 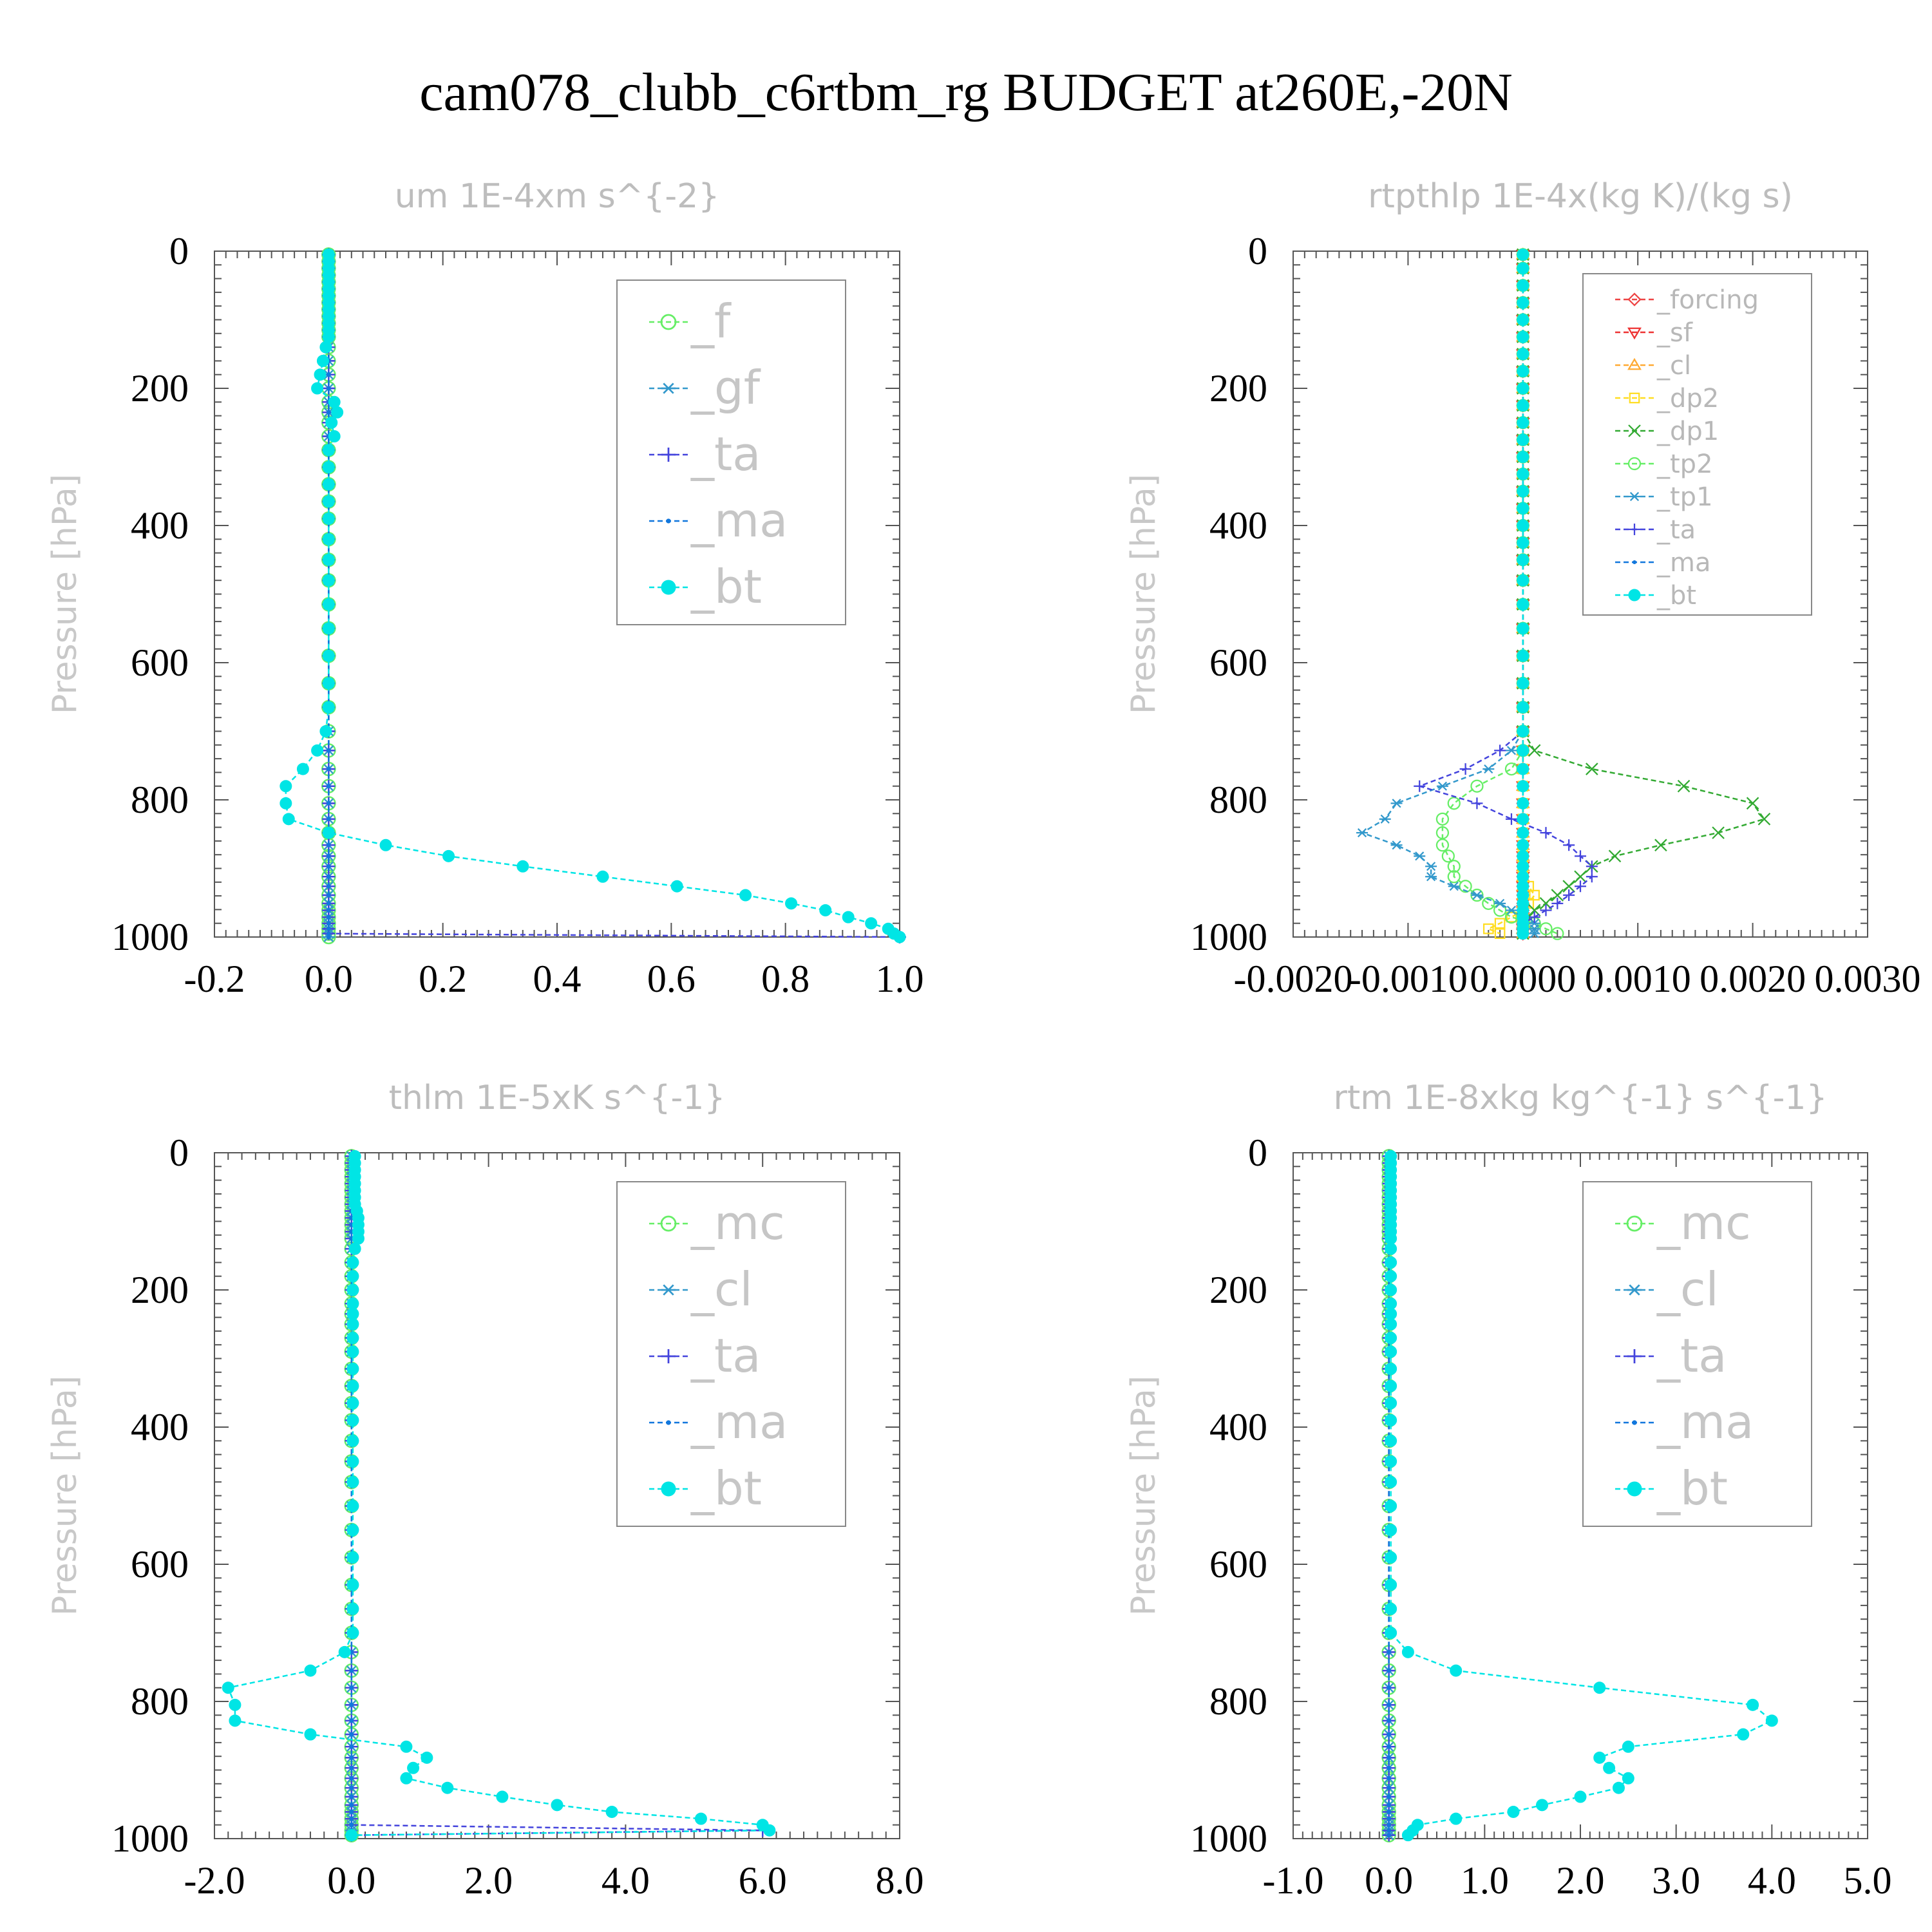 What do you see at coordinates (1238, 388) in the screenshot?
I see `y-tick-label: 200` at bounding box center [1238, 388].